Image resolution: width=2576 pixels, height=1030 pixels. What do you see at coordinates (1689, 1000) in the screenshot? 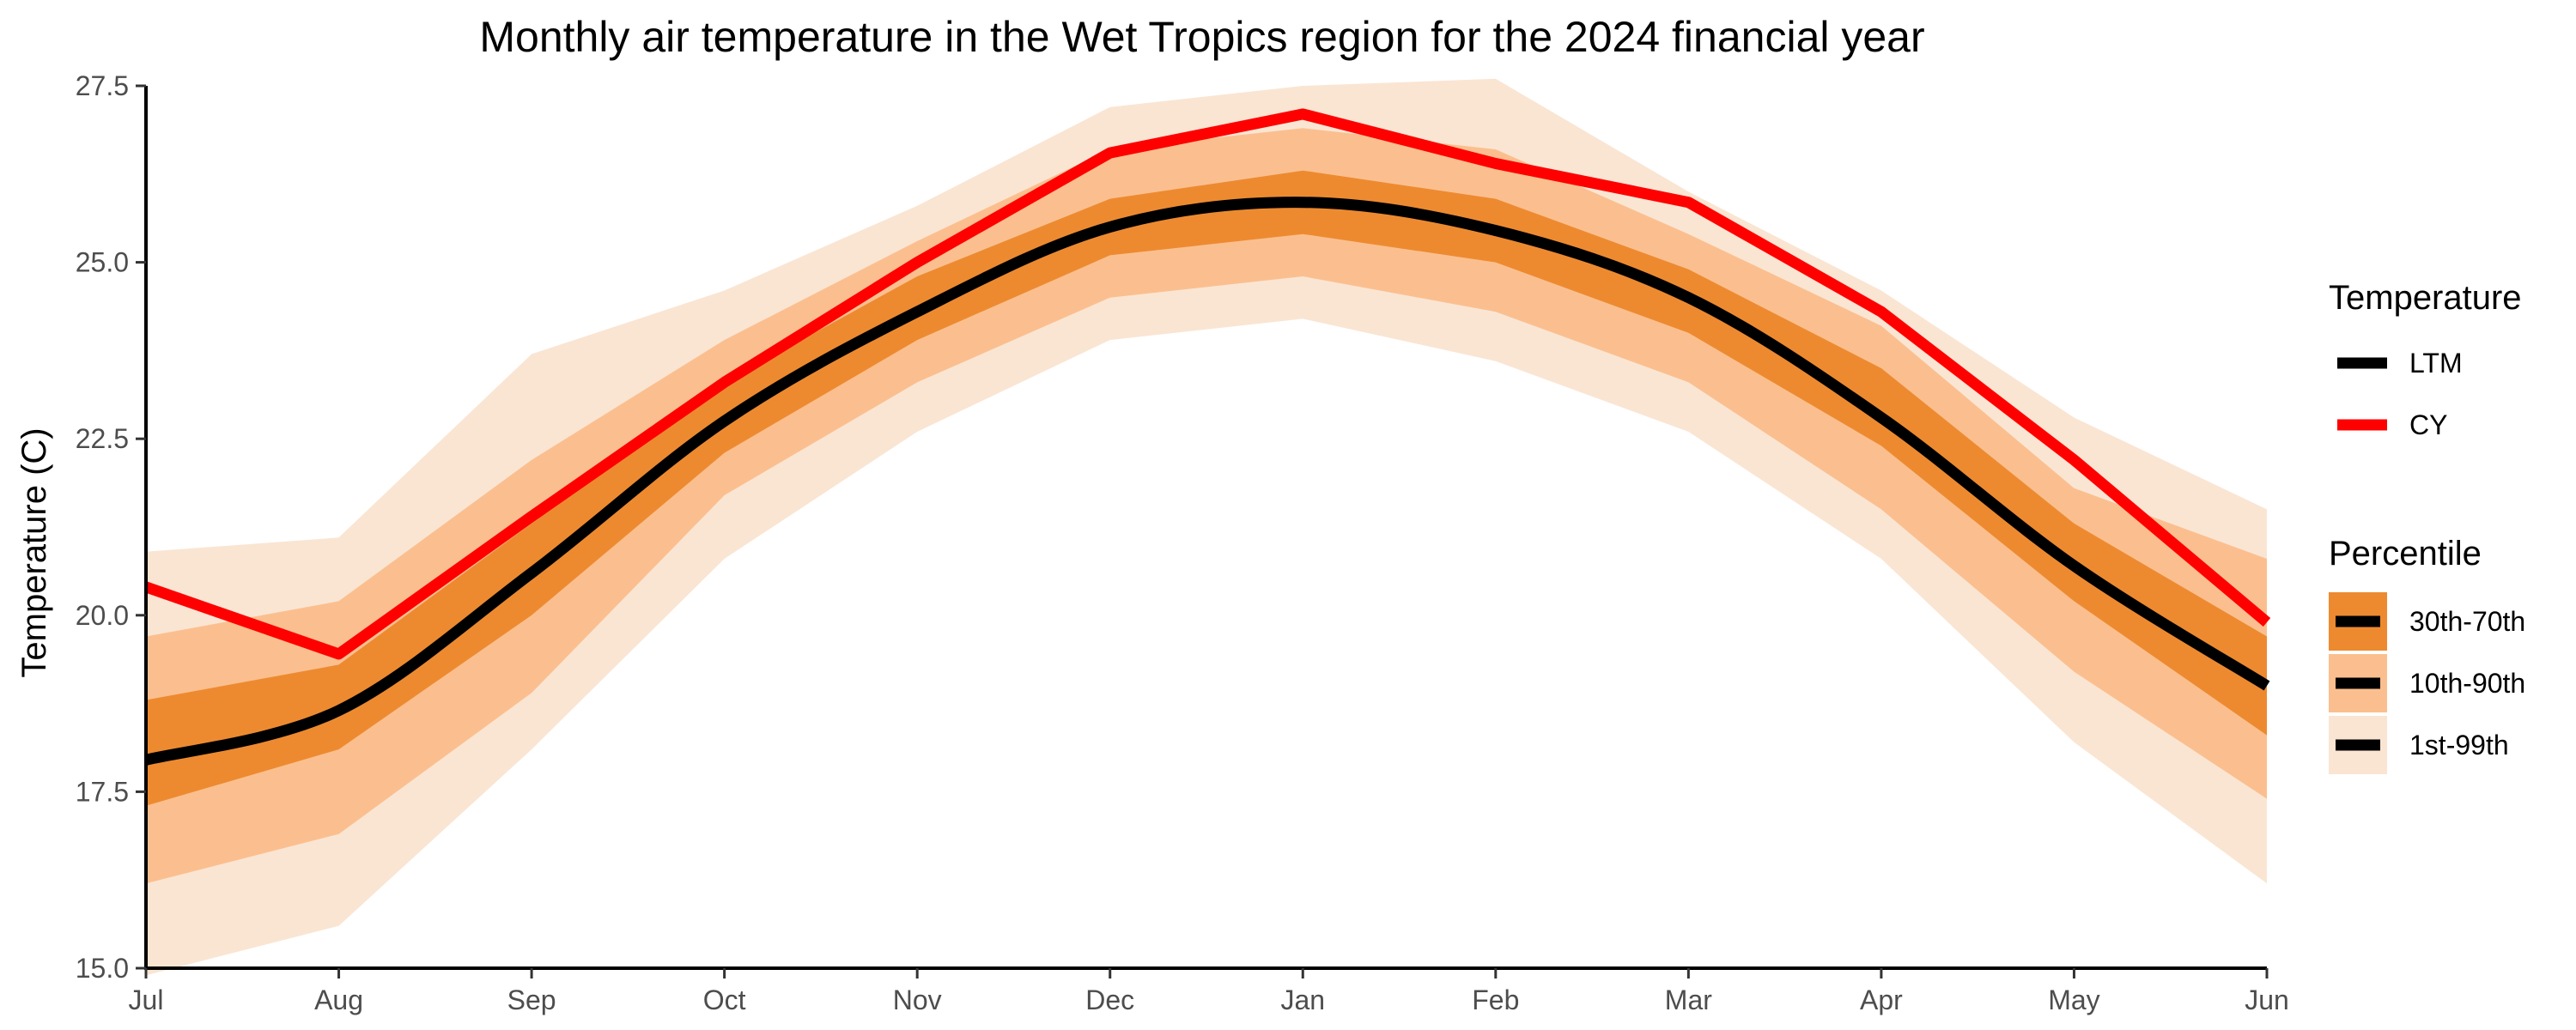
I see `x-tick-label: Mar` at bounding box center [1689, 1000].